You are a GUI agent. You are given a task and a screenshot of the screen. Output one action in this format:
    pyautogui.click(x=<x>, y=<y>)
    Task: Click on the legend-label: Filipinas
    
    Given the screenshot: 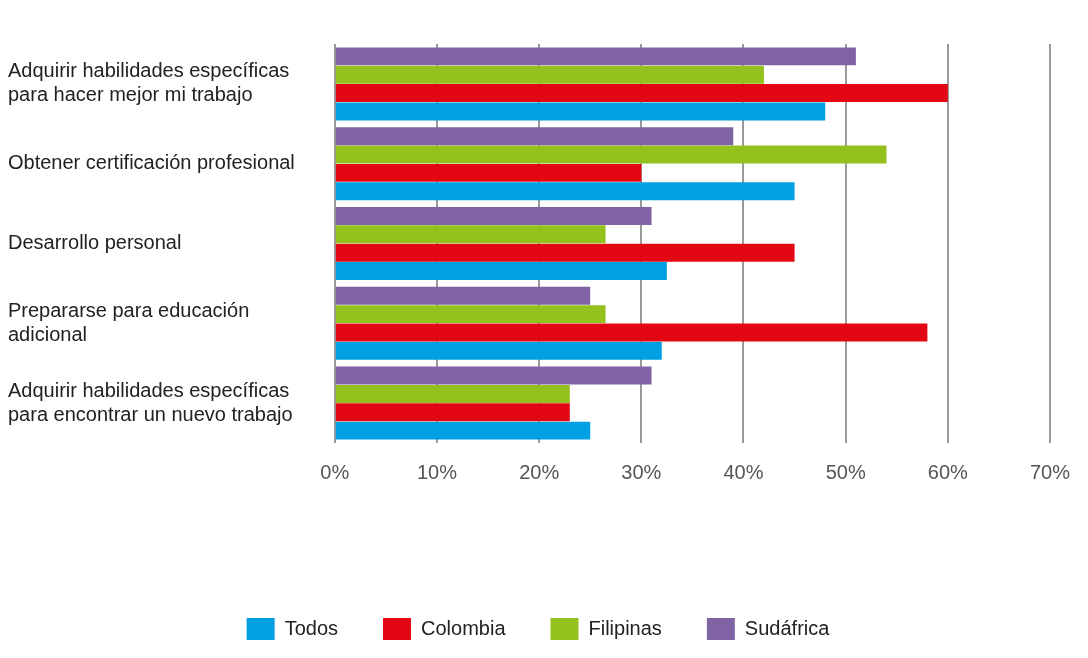 What is the action you would take?
    pyautogui.click(x=625, y=627)
    